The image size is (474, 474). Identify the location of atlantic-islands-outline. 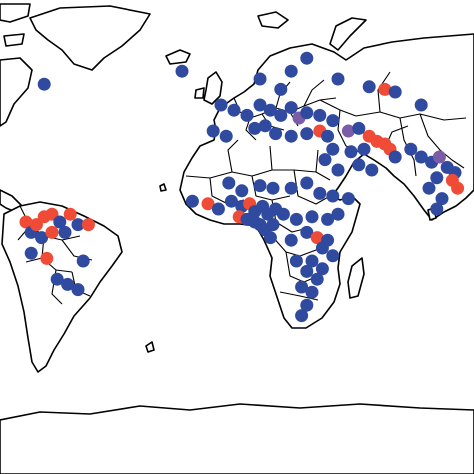
(156, 268).